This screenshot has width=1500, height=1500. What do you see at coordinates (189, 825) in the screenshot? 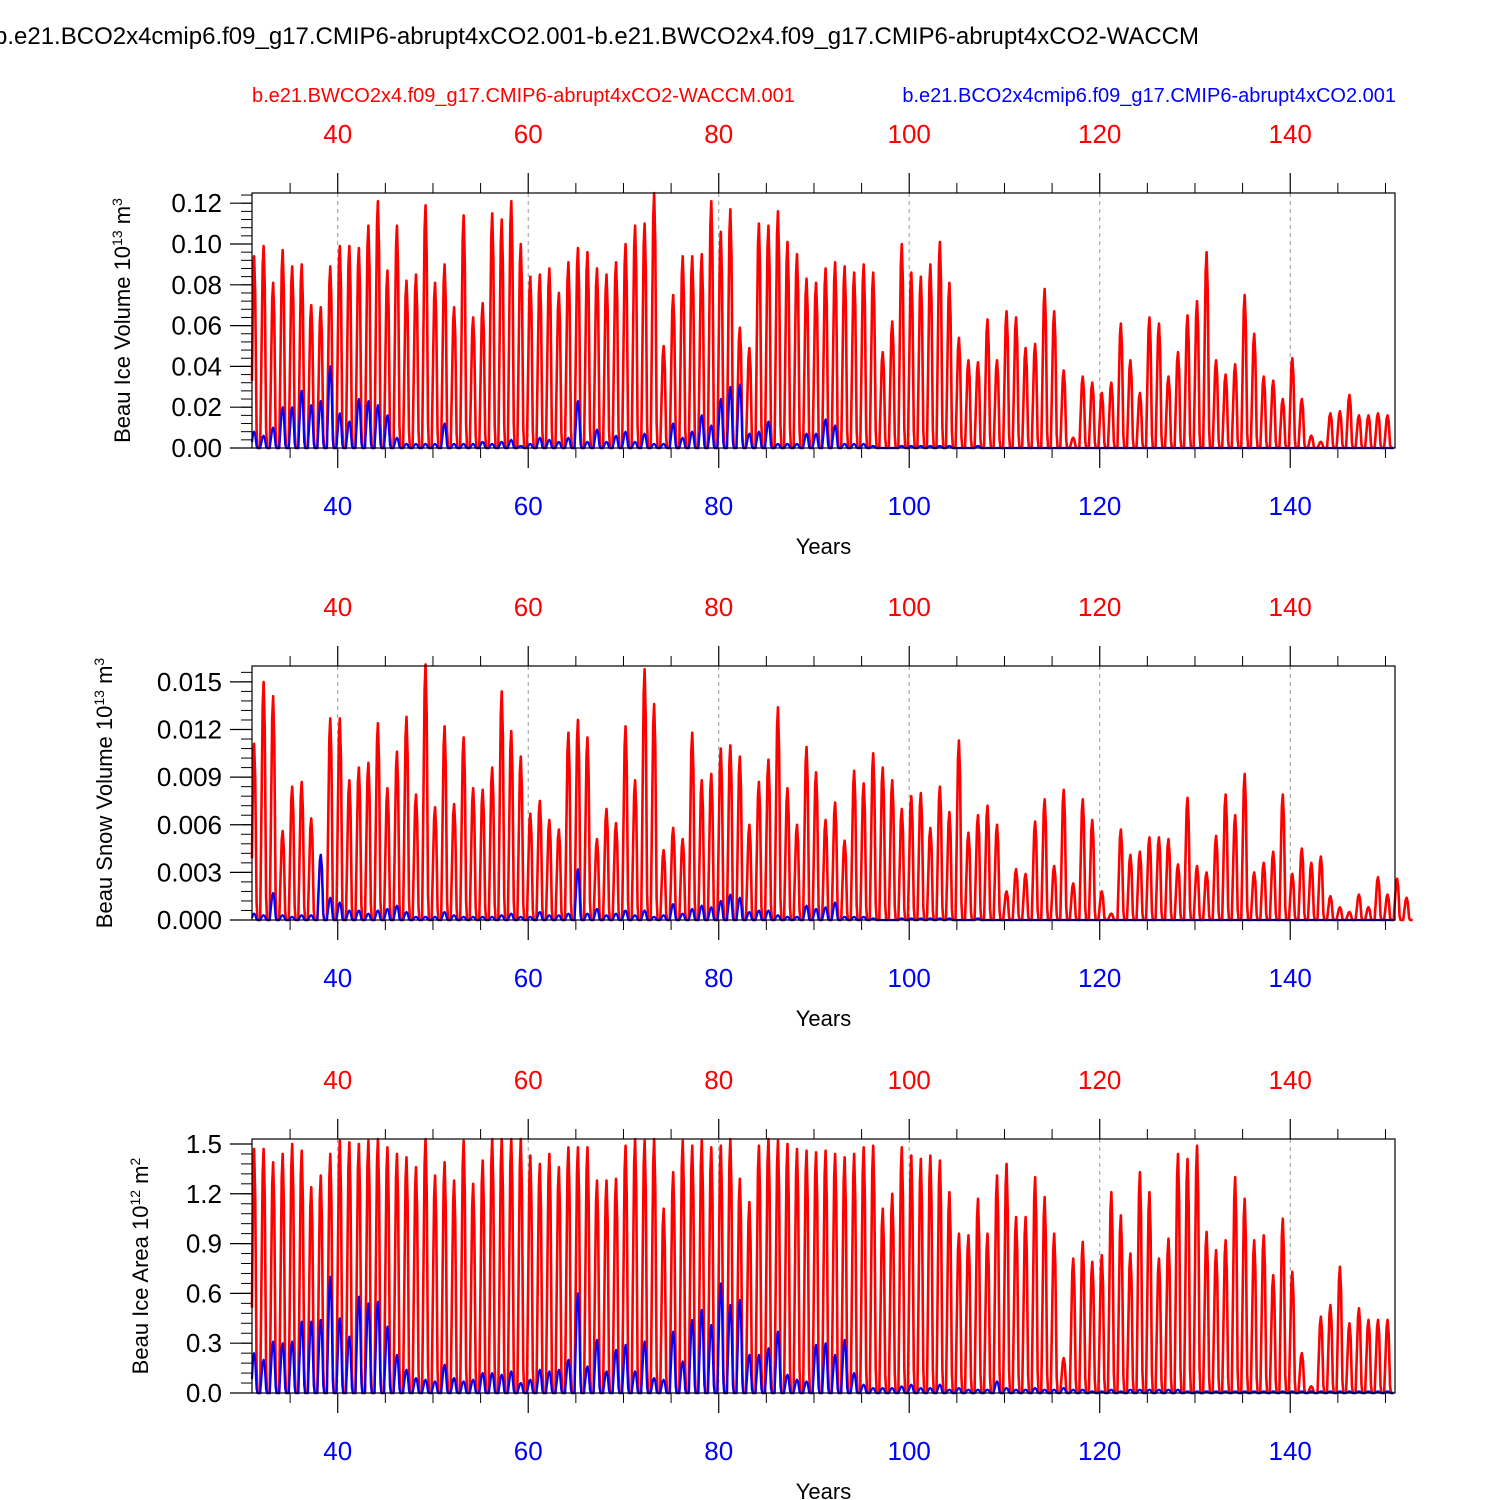
I see `y-tick-label: 0.006` at bounding box center [189, 825].